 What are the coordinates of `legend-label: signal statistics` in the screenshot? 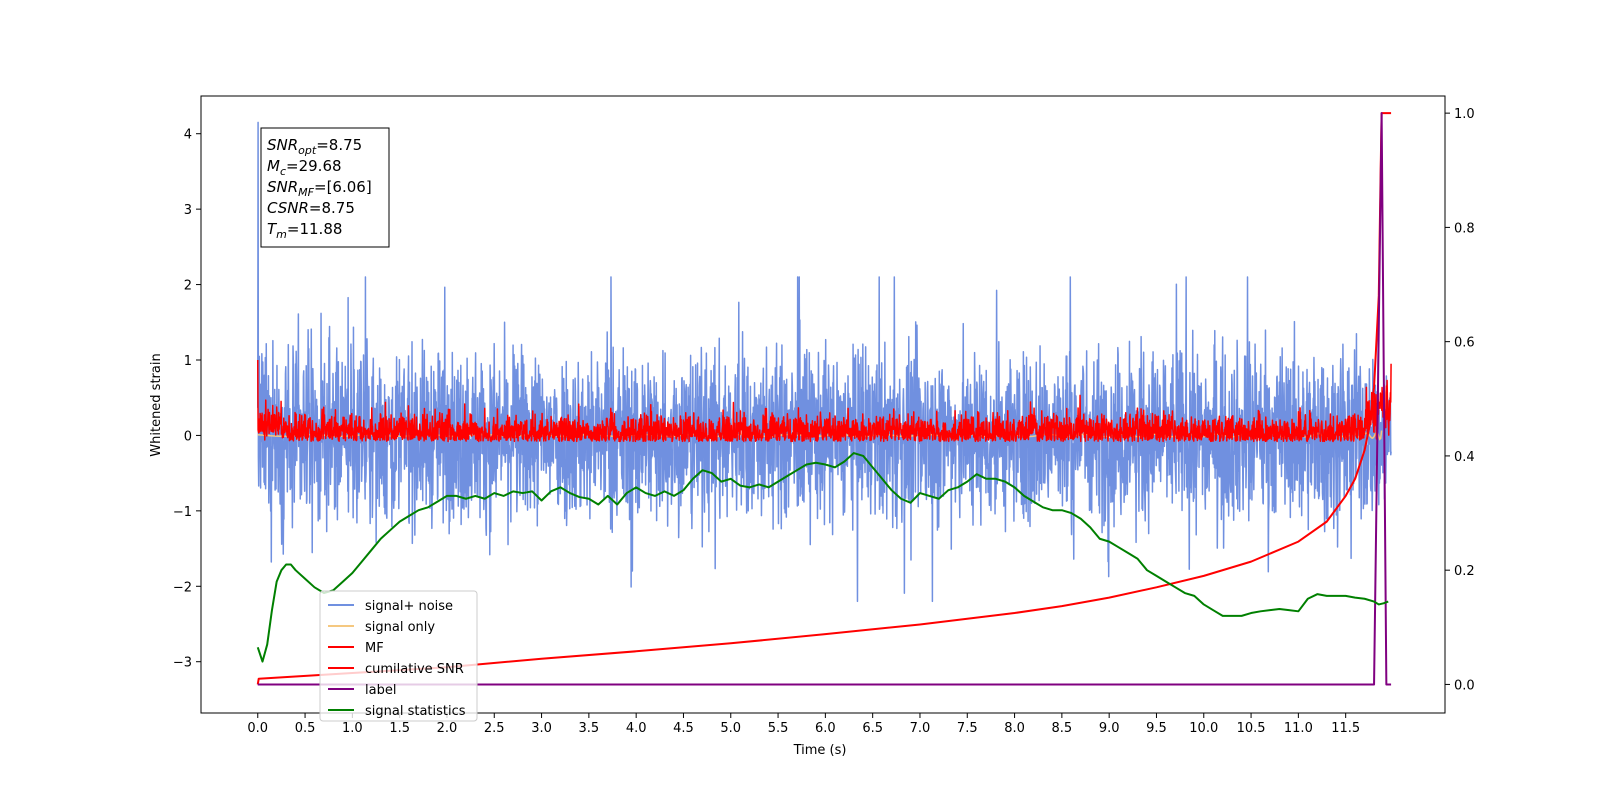 It's located at (415, 711).